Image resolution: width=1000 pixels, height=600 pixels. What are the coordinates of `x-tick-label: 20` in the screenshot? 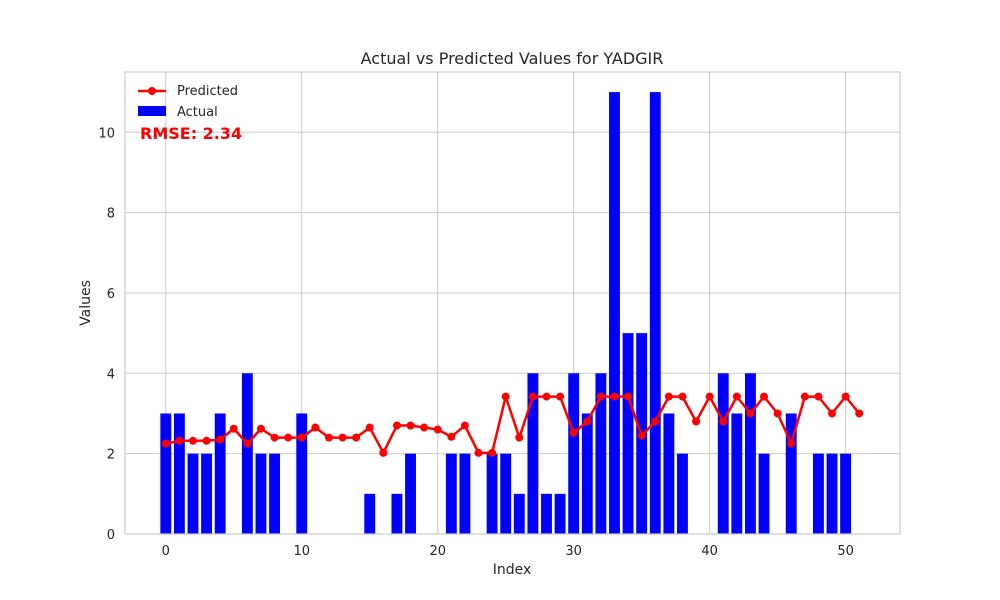 It's located at (437, 551).